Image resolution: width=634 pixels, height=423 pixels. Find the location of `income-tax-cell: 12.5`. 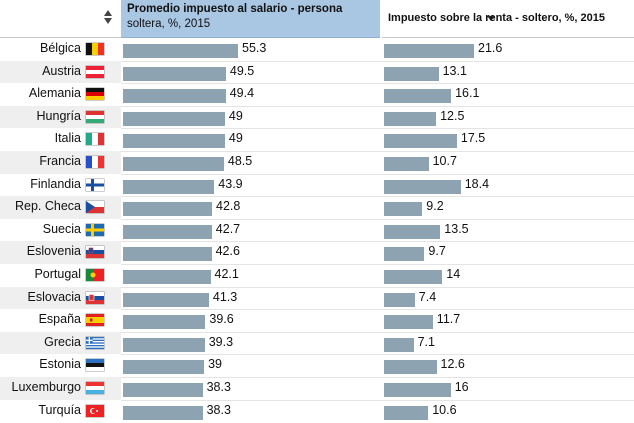

income-tax-cell: 12.5 is located at coordinates (508, 117).